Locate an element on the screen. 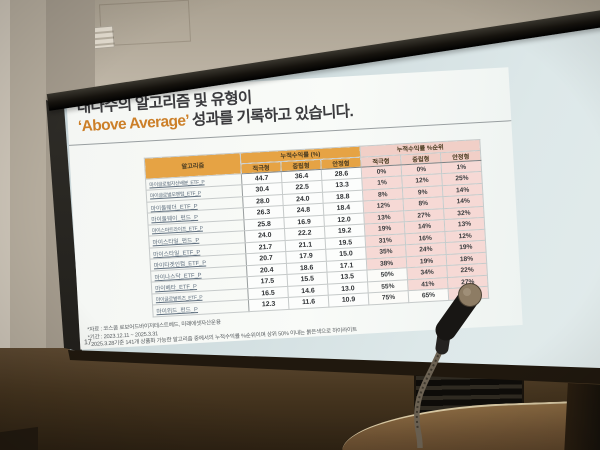 This screenshot has height=450, width=600. mic-head-highlight is located at coordinates (467, 292).